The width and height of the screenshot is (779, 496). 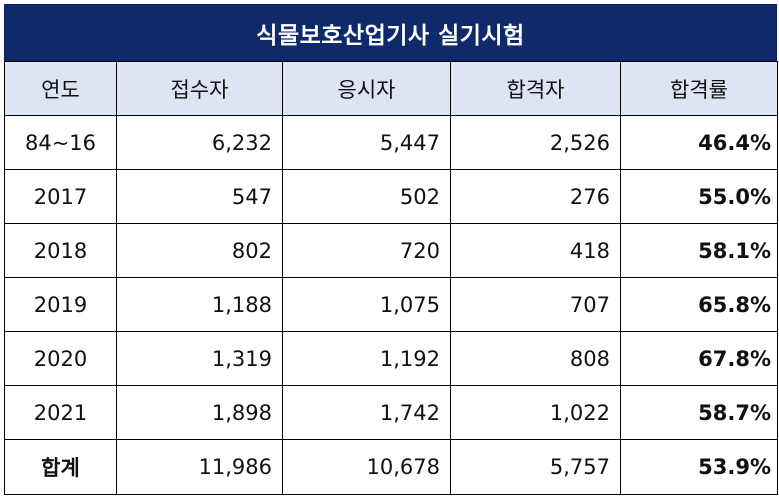 I want to click on cell-pass-rate: 46.4%, so click(x=699, y=142).